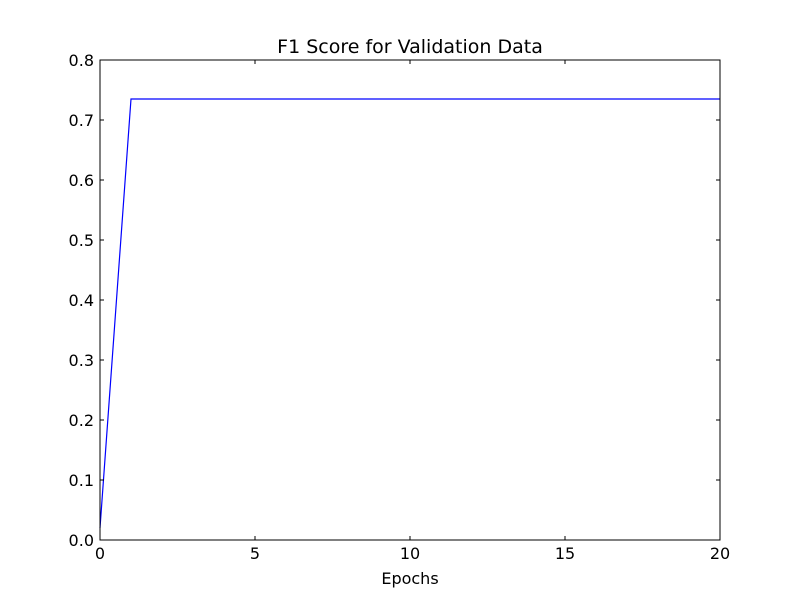 This screenshot has width=800, height=600. What do you see at coordinates (81, 240) in the screenshot?
I see `y-tick-label: 0.5` at bounding box center [81, 240].